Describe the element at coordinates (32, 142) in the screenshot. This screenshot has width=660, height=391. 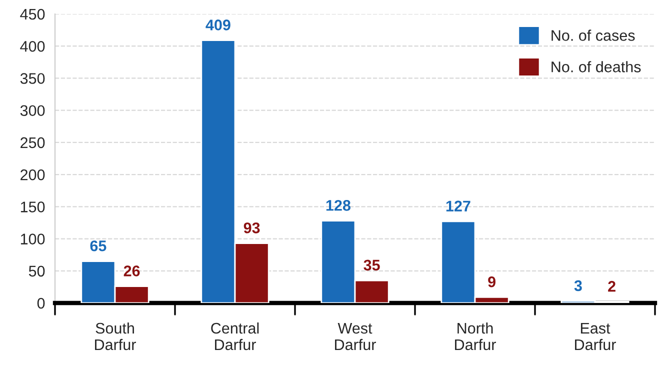
I see `y-tick-label: 250` at that location.